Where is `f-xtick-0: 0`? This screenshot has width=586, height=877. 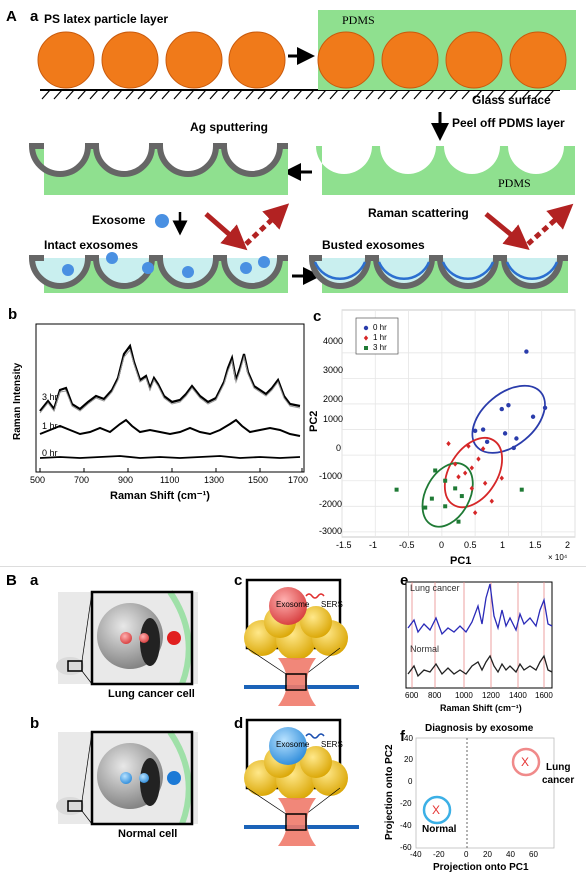
f-xtick-0: 0 is located at coordinates (466, 854).